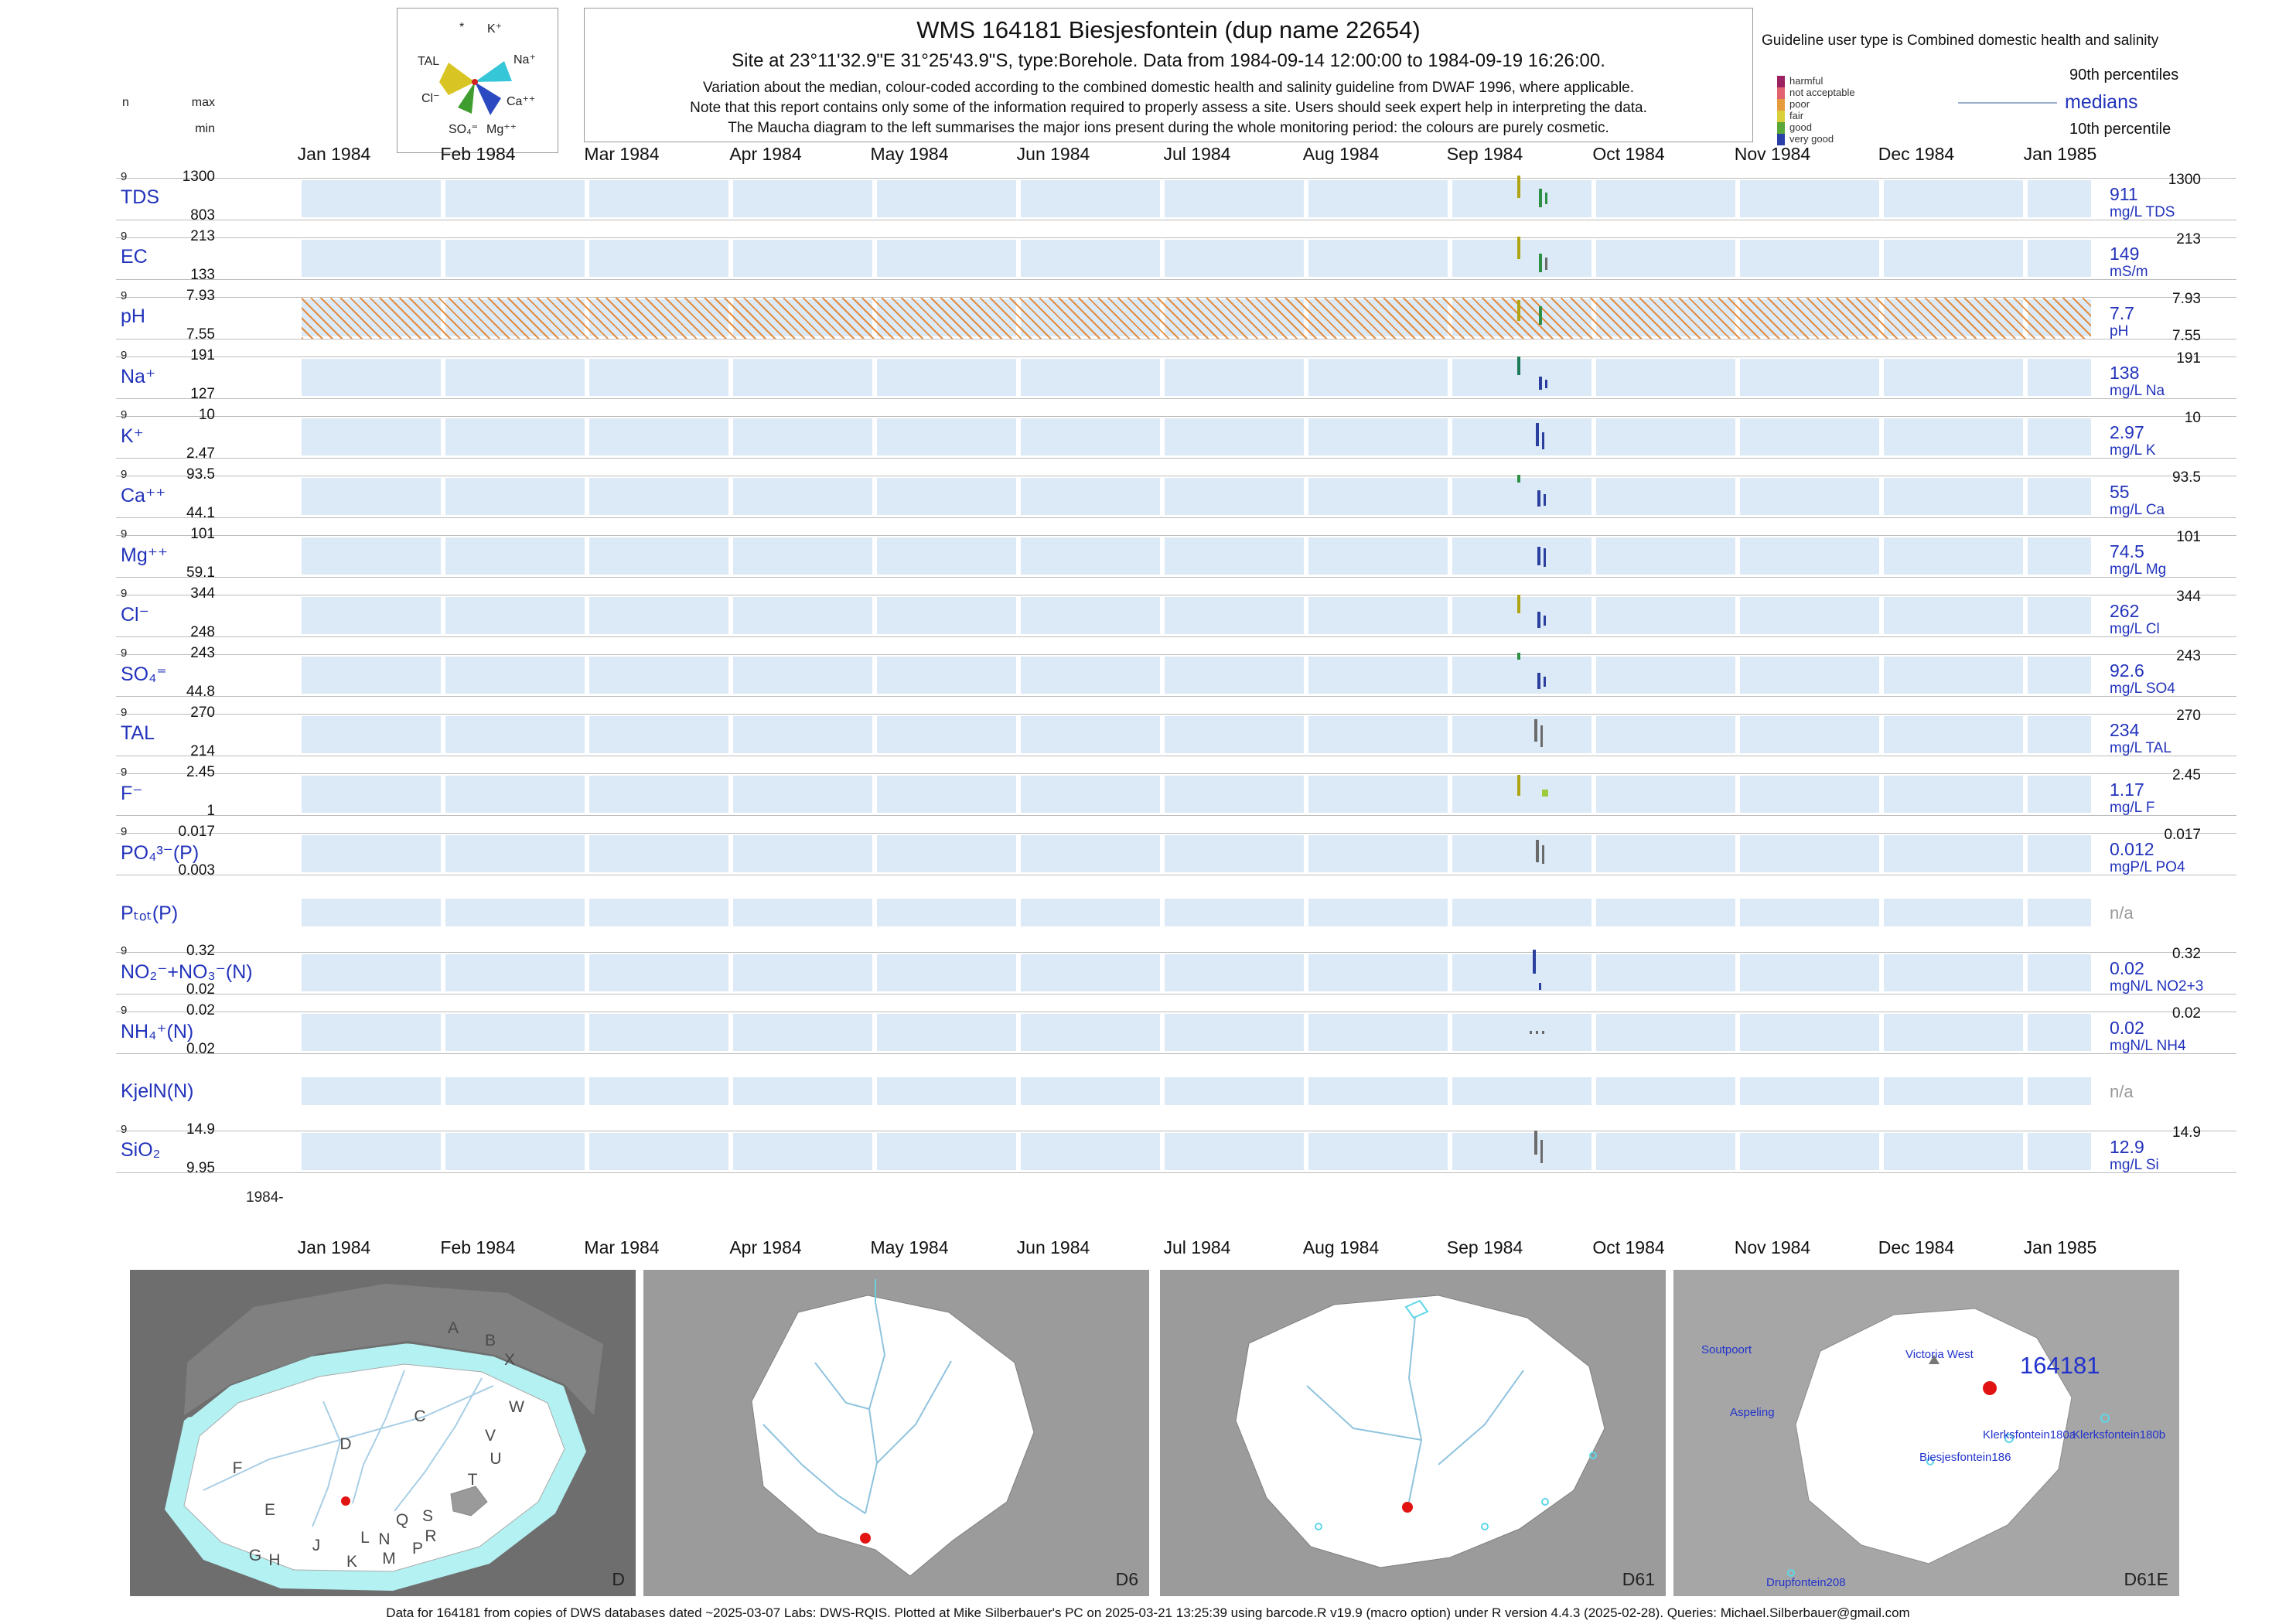  What do you see at coordinates (145, 555) in the screenshot?
I see `param-label: Mg⁺⁺` at bounding box center [145, 555].